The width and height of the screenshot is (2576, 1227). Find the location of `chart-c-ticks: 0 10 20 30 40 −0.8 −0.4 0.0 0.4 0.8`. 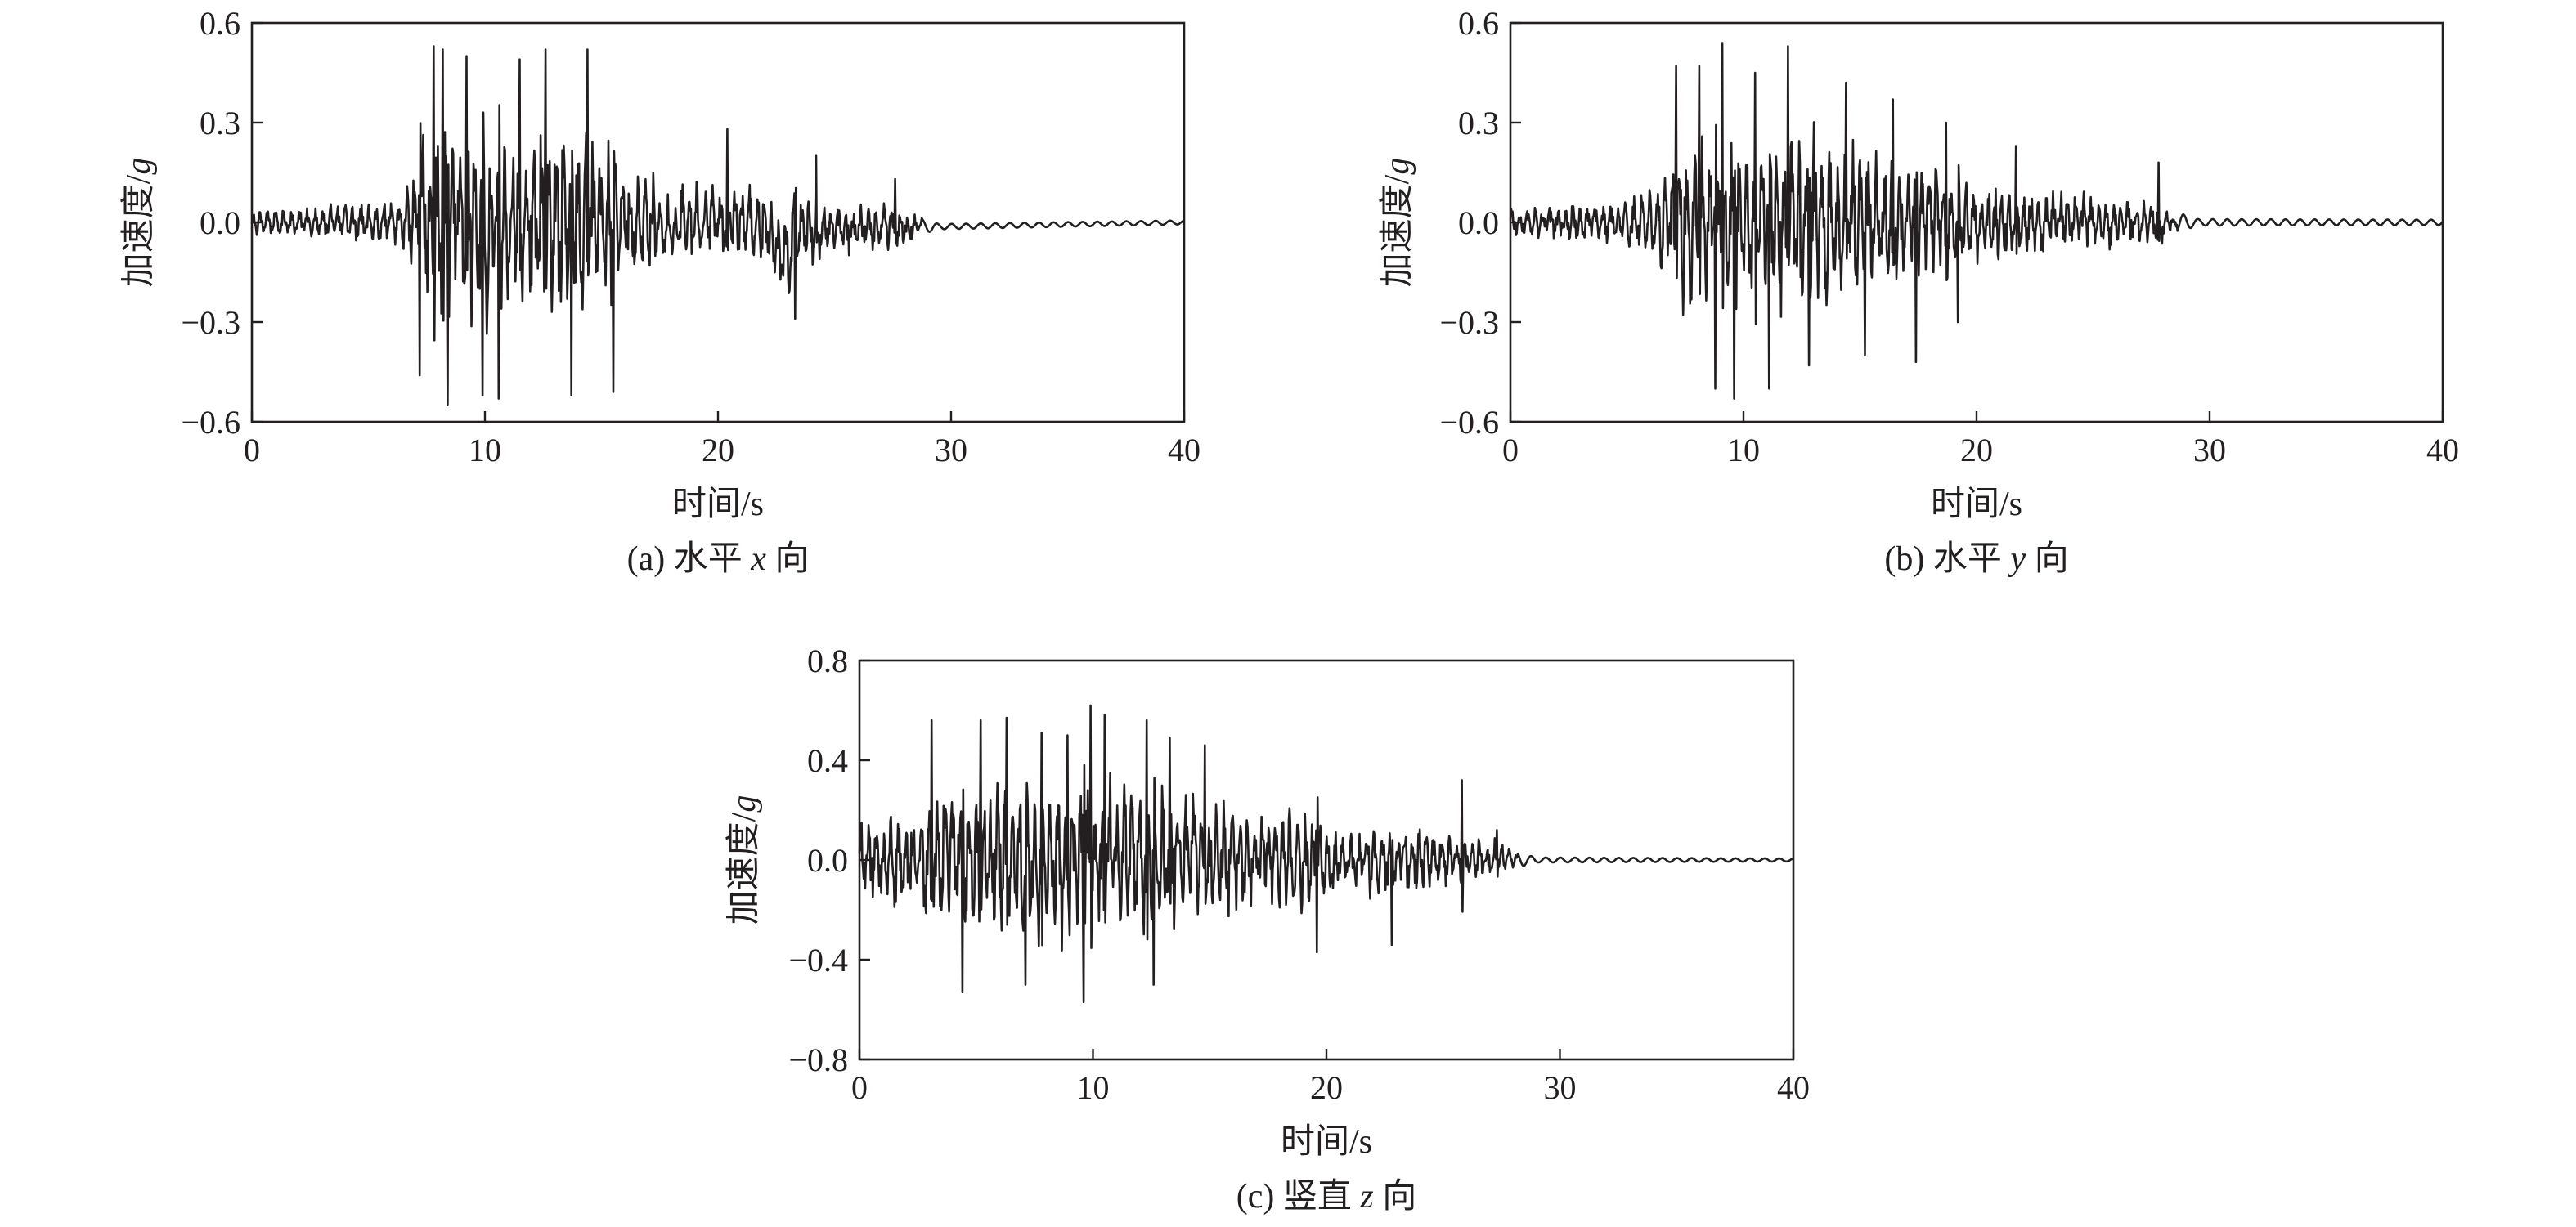

chart-c-ticks: 0 10 20 30 40 −0.8 −0.4 0.0 0.4 0.8 is located at coordinates (1299, 874).